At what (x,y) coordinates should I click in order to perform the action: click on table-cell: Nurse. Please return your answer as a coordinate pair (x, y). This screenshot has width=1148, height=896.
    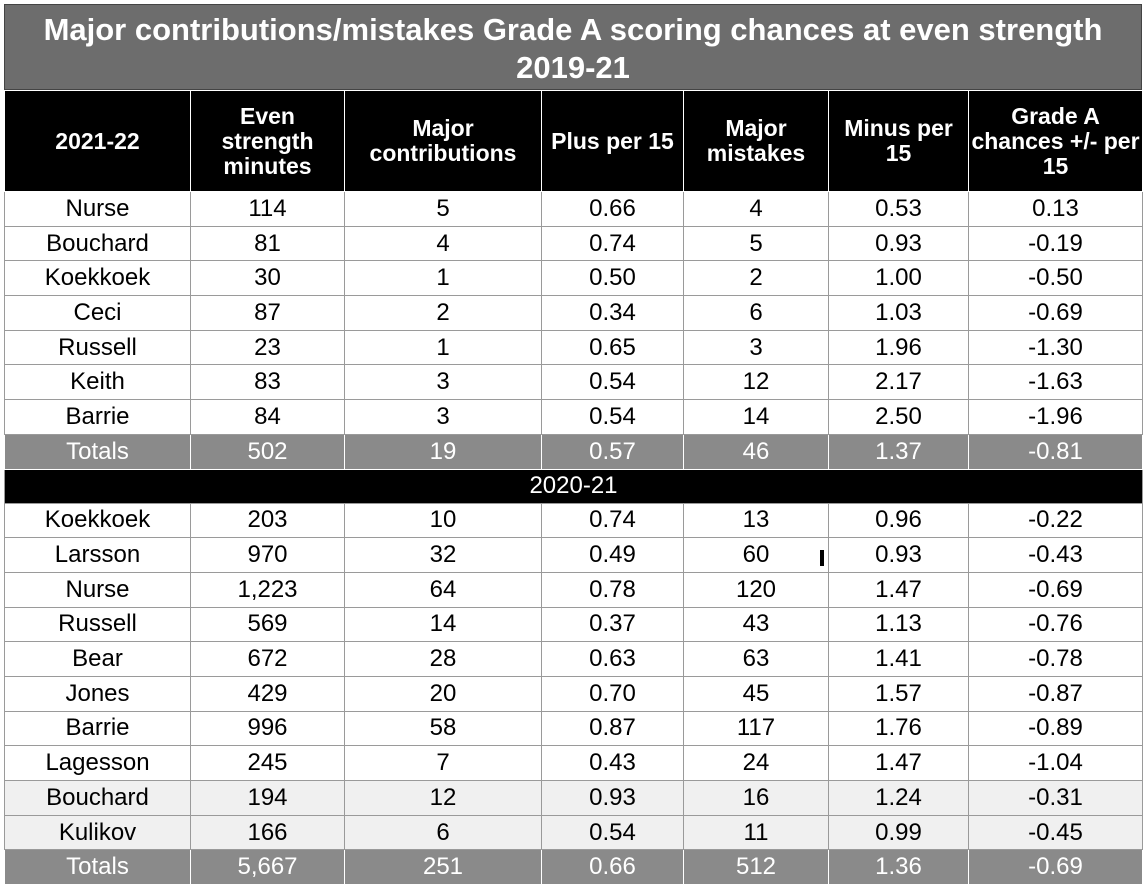
    Looking at the image, I should click on (97, 209).